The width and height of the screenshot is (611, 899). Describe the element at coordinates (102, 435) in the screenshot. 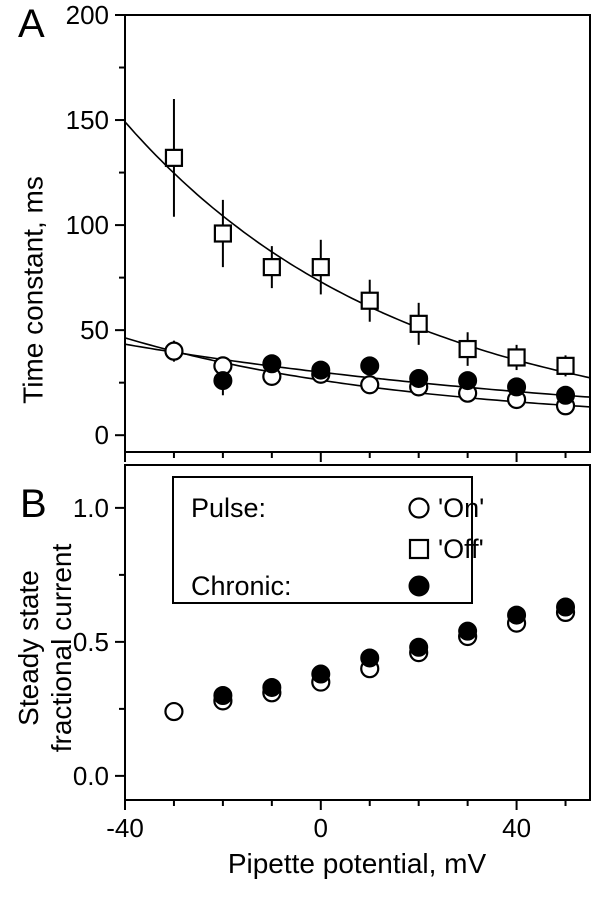

I see `y-tick-label: 0` at that location.